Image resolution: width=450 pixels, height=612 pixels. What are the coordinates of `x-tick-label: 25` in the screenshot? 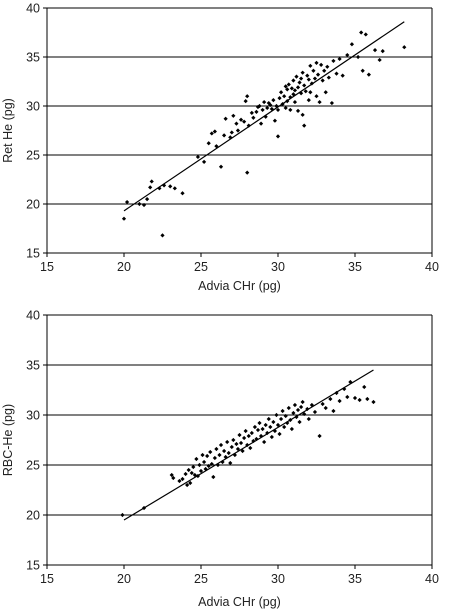 It's located at (201, 579).